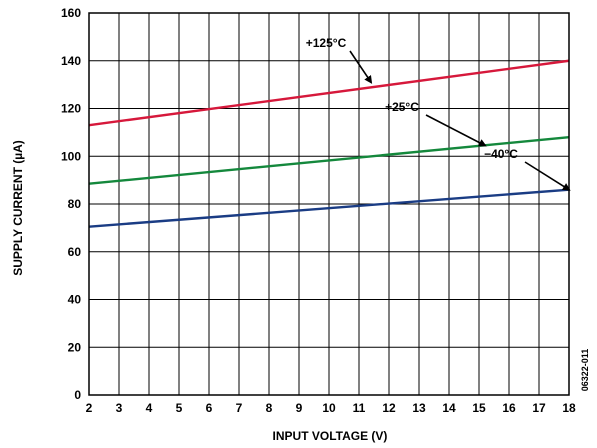 Image resolution: width=597 pixels, height=448 pixels. What do you see at coordinates (119, 408) in the screenshot?
I see `x-tick-label: 3` at bounding box center [119, 408].